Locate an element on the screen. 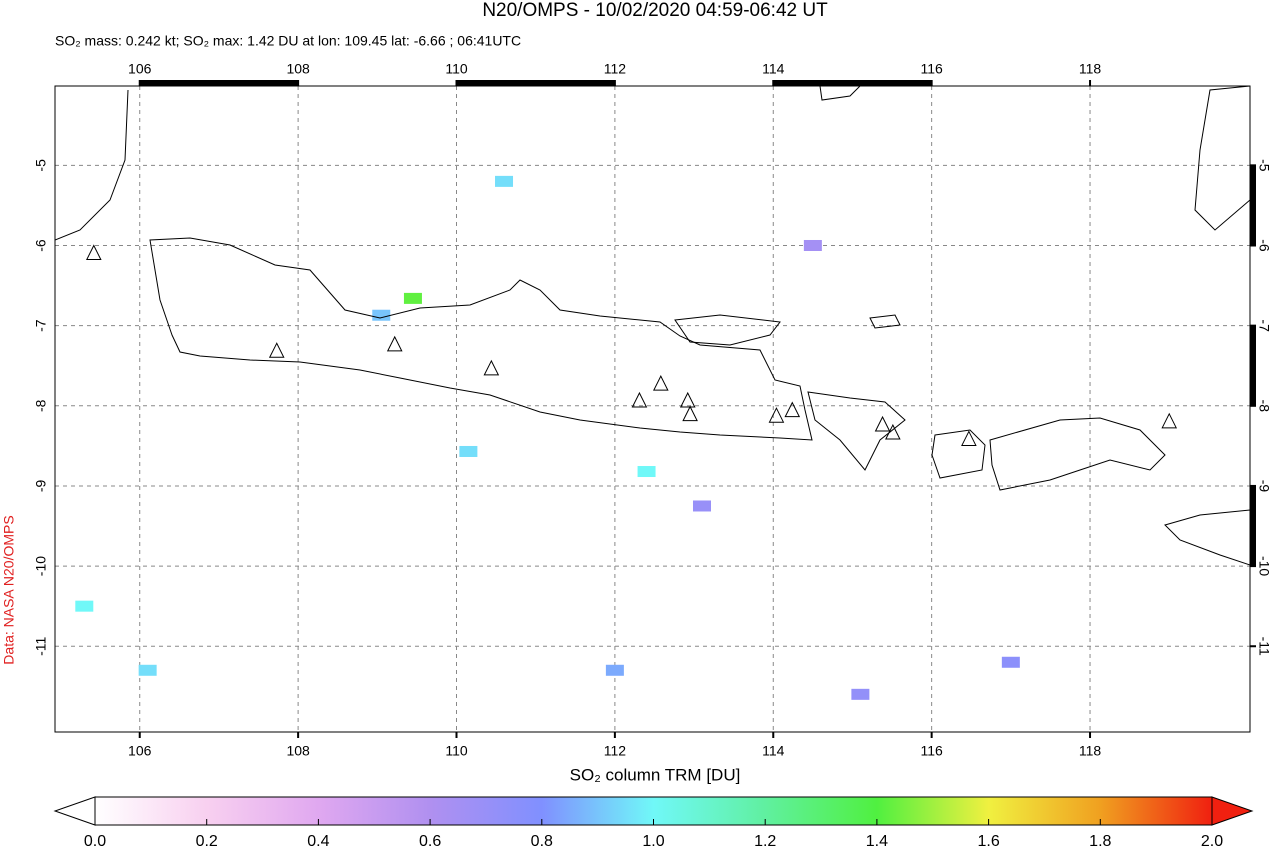  colorbar-over is located at coordinates (1232, 811).